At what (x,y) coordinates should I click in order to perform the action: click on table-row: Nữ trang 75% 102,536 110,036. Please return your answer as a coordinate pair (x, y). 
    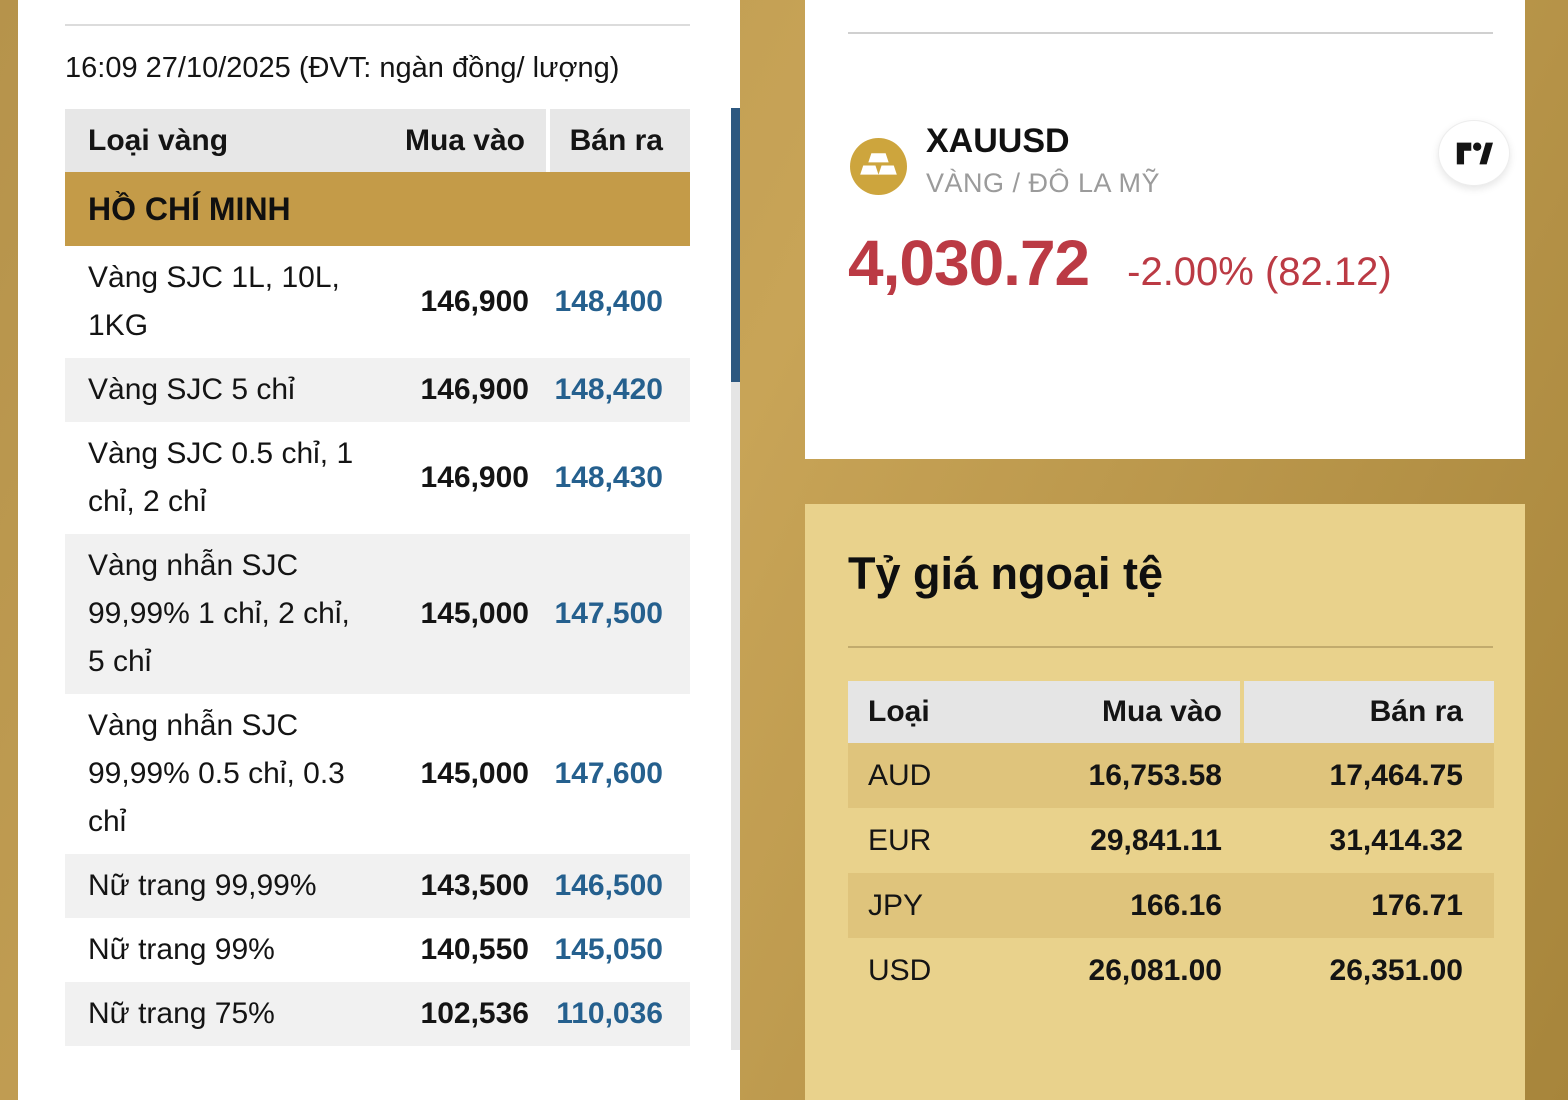
    Looking at the image, I should click on (377, 1014).